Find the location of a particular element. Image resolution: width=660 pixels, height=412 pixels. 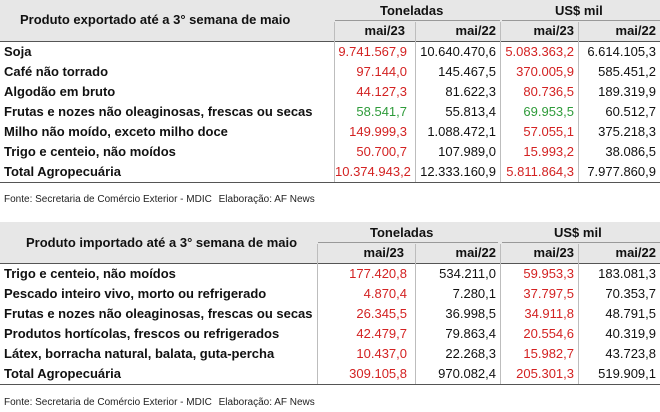

row-label: Soja is located at coordinates (18, 51).